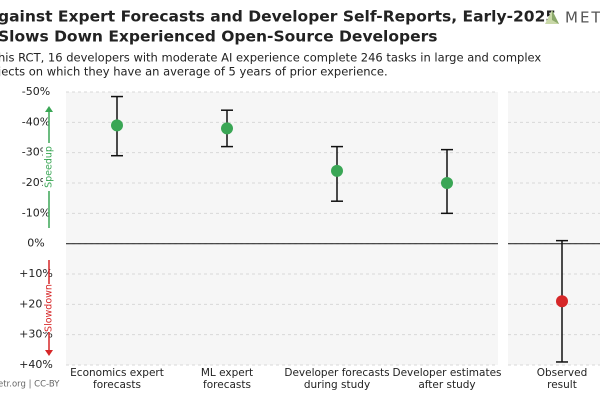 The width and height of the screenshot is (600, 400). What do you see at coordinates (117, 373) in the screenshot?
I see `x-tick-label: Economics expert` at bounding box center [117, 373].